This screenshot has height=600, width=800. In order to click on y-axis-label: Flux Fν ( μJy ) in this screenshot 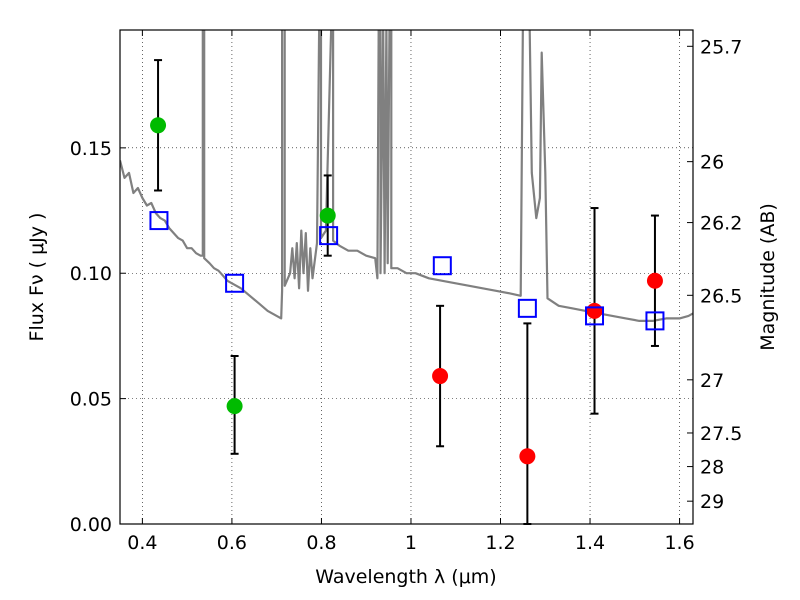, I will do `click(37, 277)`.